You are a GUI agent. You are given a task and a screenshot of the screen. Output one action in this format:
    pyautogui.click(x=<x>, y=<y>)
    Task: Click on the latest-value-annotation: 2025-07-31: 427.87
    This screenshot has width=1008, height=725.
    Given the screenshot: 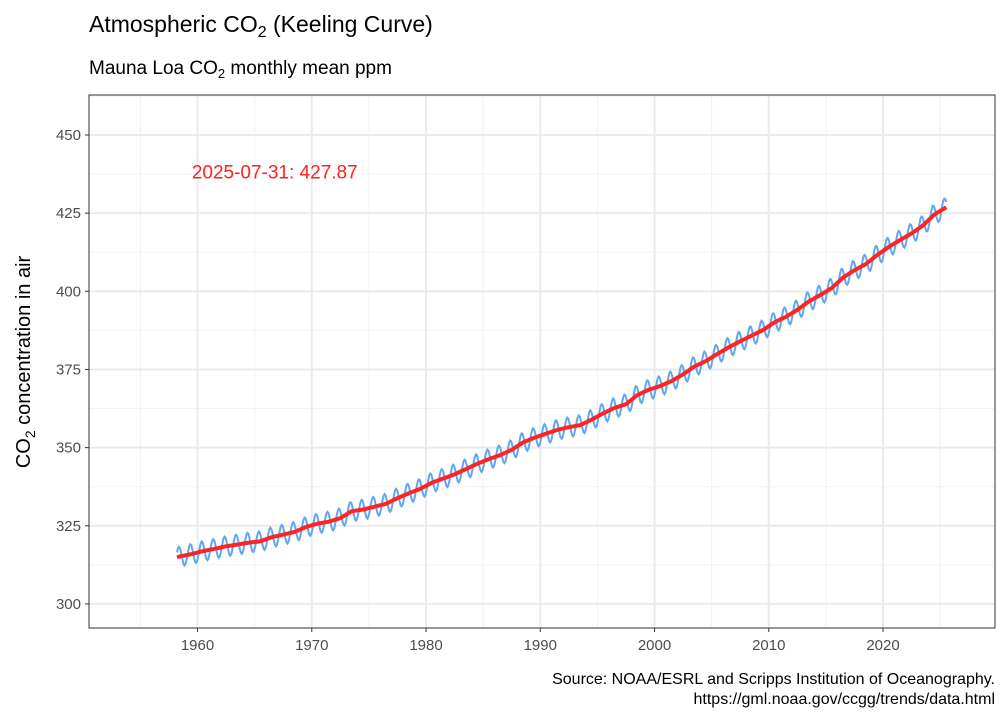 What is the action you would take?
    pyautogui.click(x=275, y=173)
    